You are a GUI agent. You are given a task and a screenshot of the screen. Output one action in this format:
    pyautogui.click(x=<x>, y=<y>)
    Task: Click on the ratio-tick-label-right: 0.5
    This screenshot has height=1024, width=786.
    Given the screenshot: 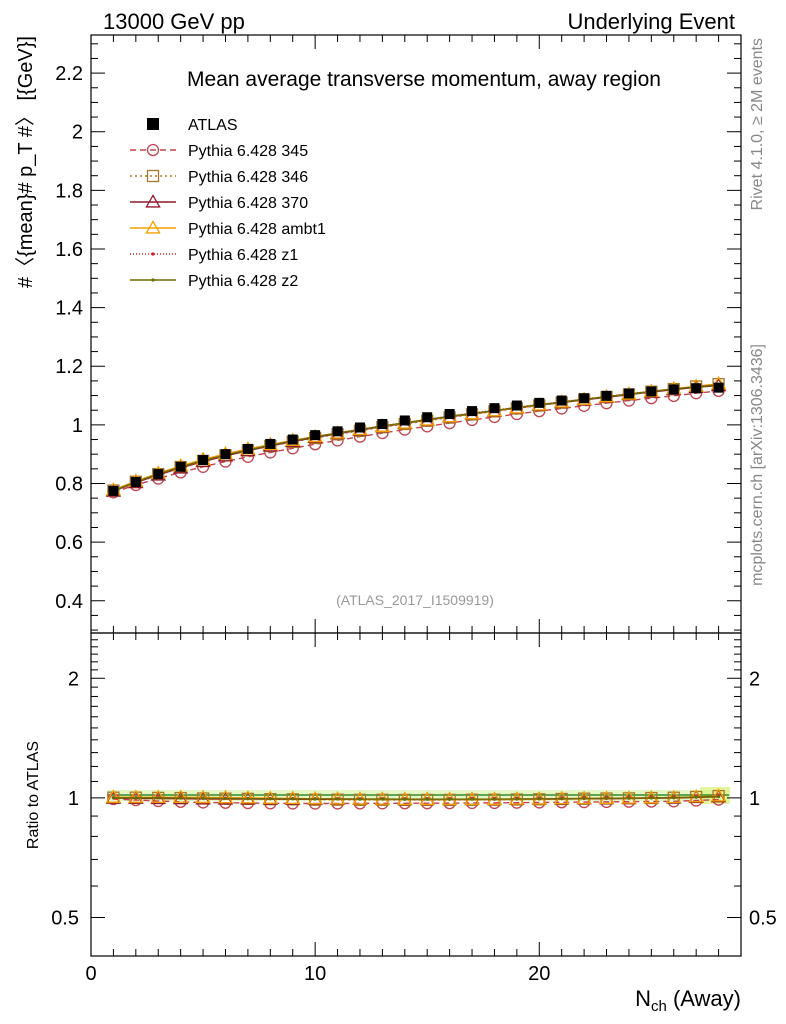 What is the action you would take?
    pyautogui.click(x=763, y=918)
    